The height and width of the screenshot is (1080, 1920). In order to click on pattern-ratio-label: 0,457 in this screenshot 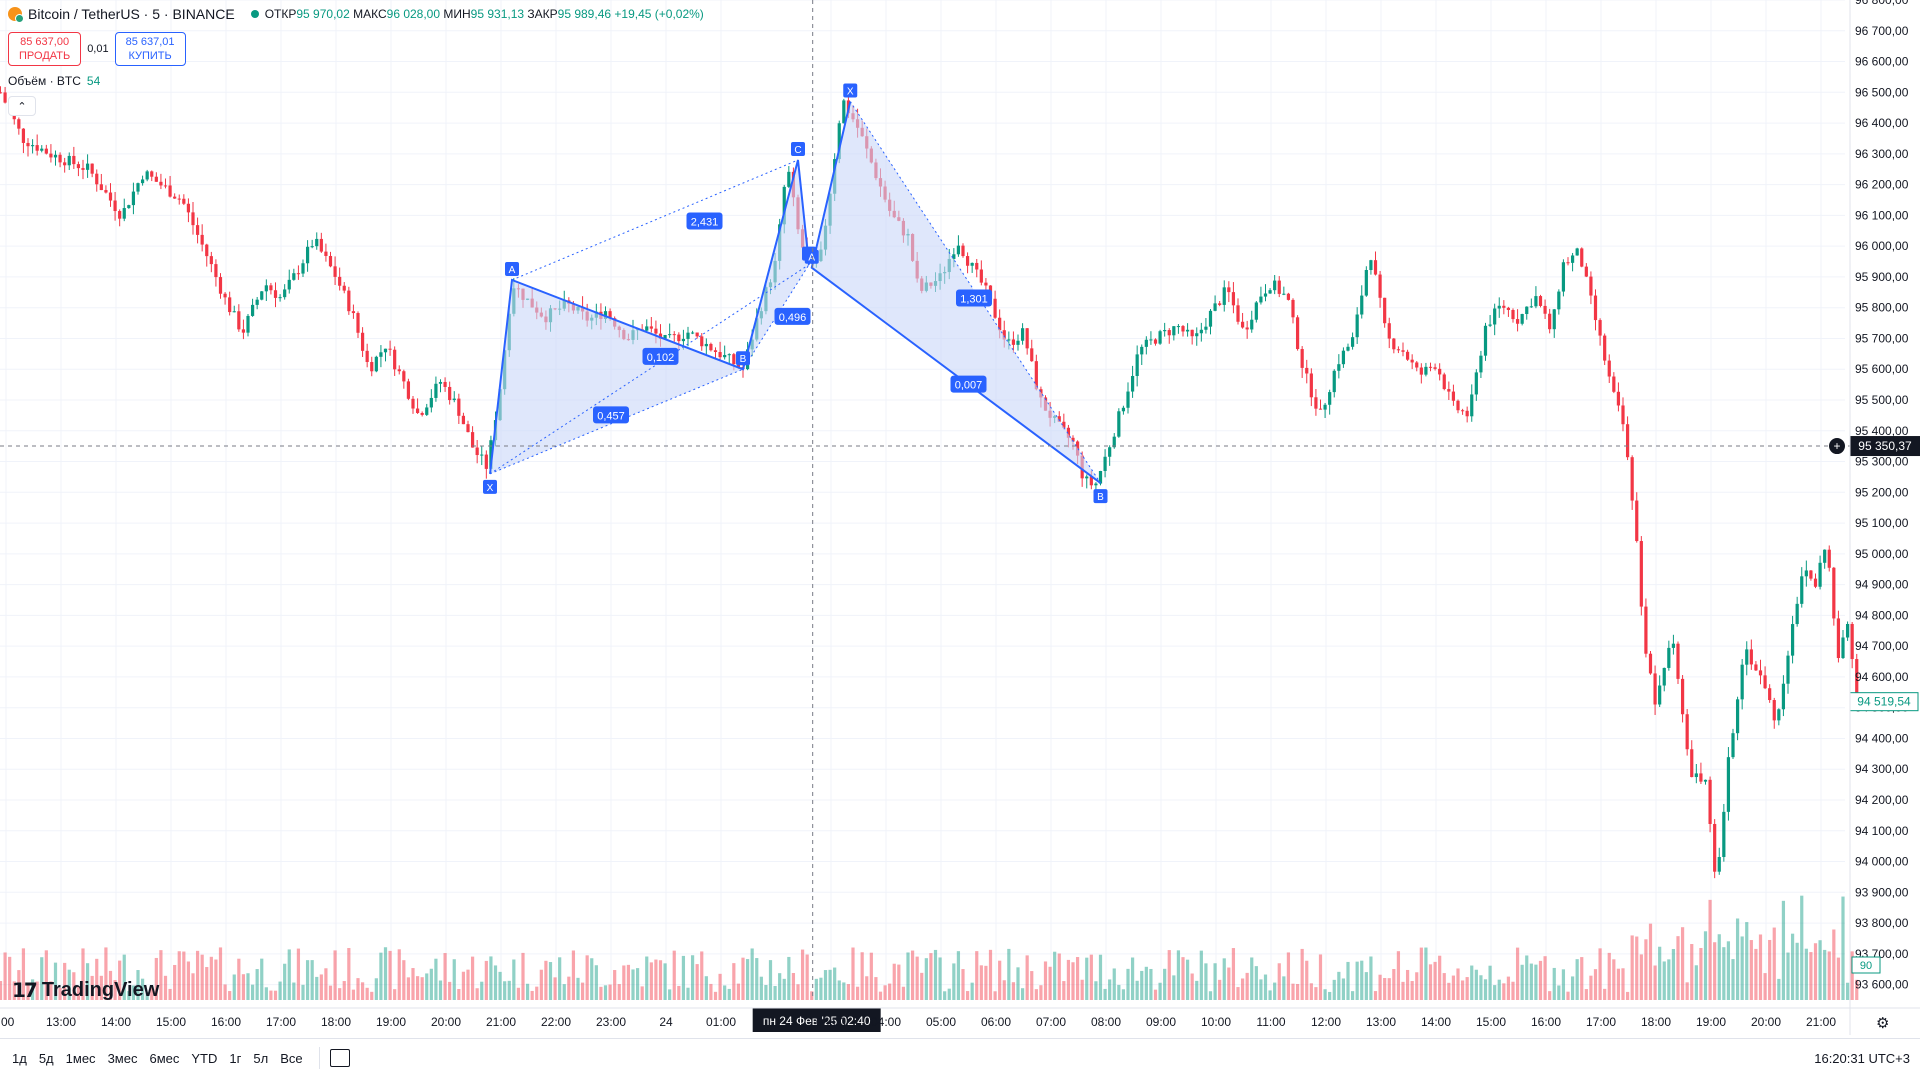, I will do `click(611, 416)`.